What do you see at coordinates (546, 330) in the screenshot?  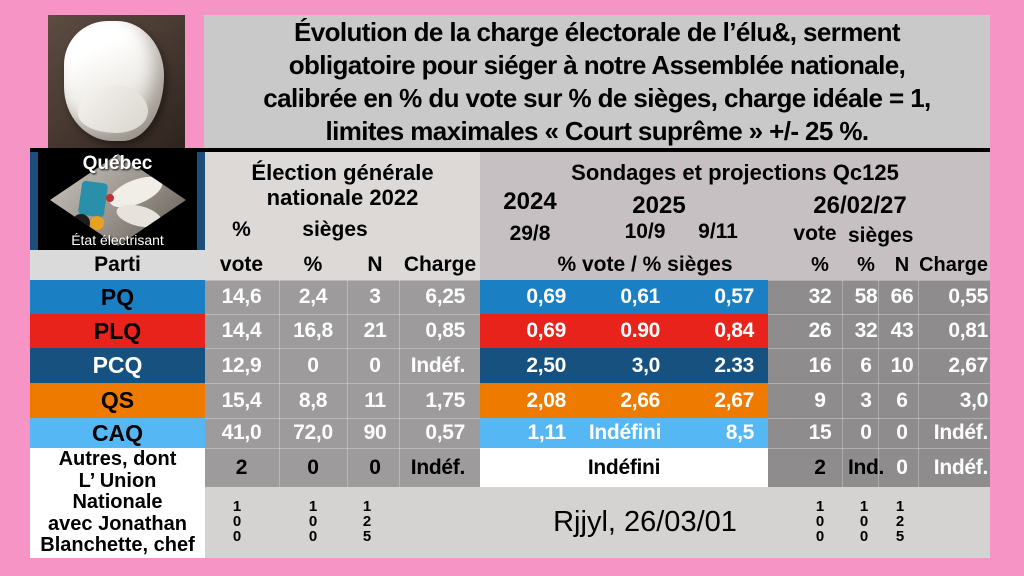 I see `cell-value: 0,69` at bounding box center [546, 330].